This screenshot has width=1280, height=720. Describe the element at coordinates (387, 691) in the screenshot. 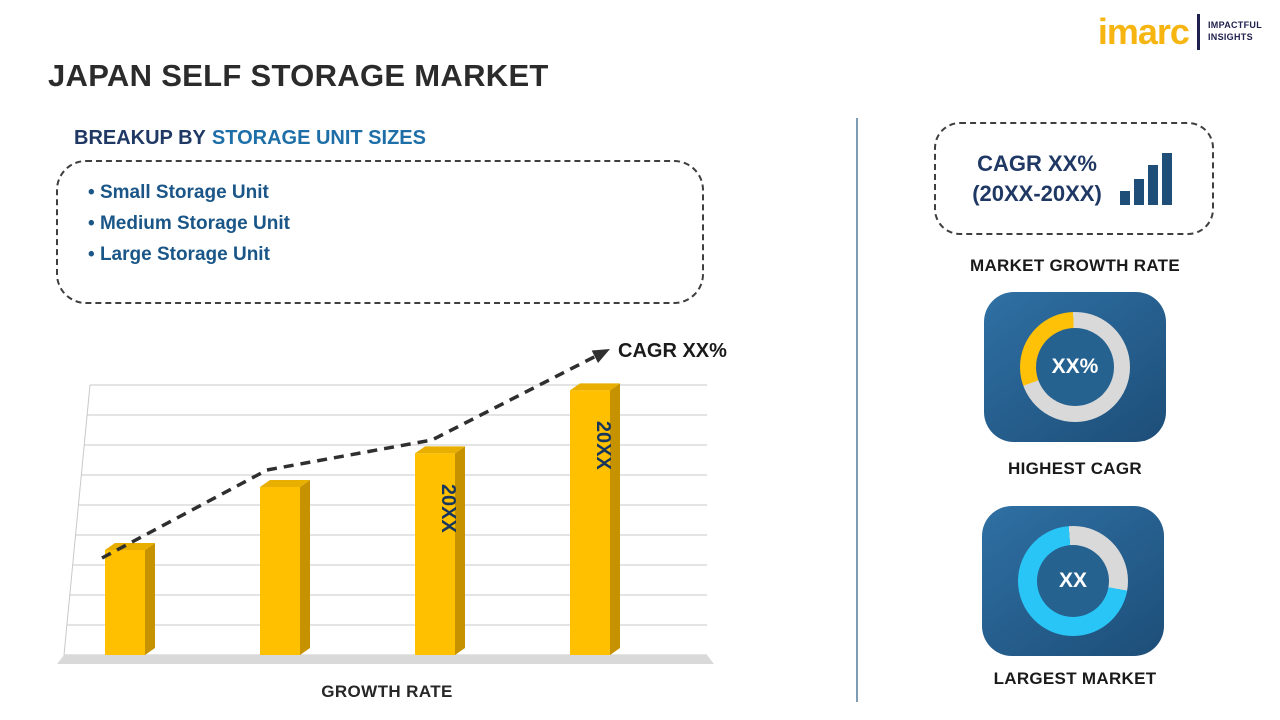

I see `x-axis-label: GROWTH RATE` at that location.